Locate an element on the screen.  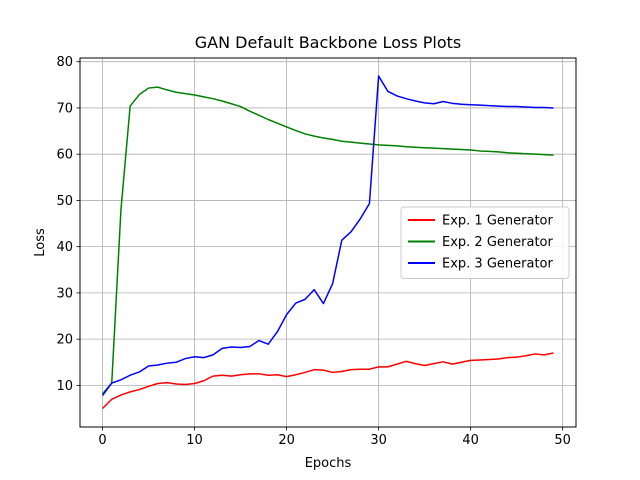
y-axis-title: Loss is located at coordinates (40, 242).